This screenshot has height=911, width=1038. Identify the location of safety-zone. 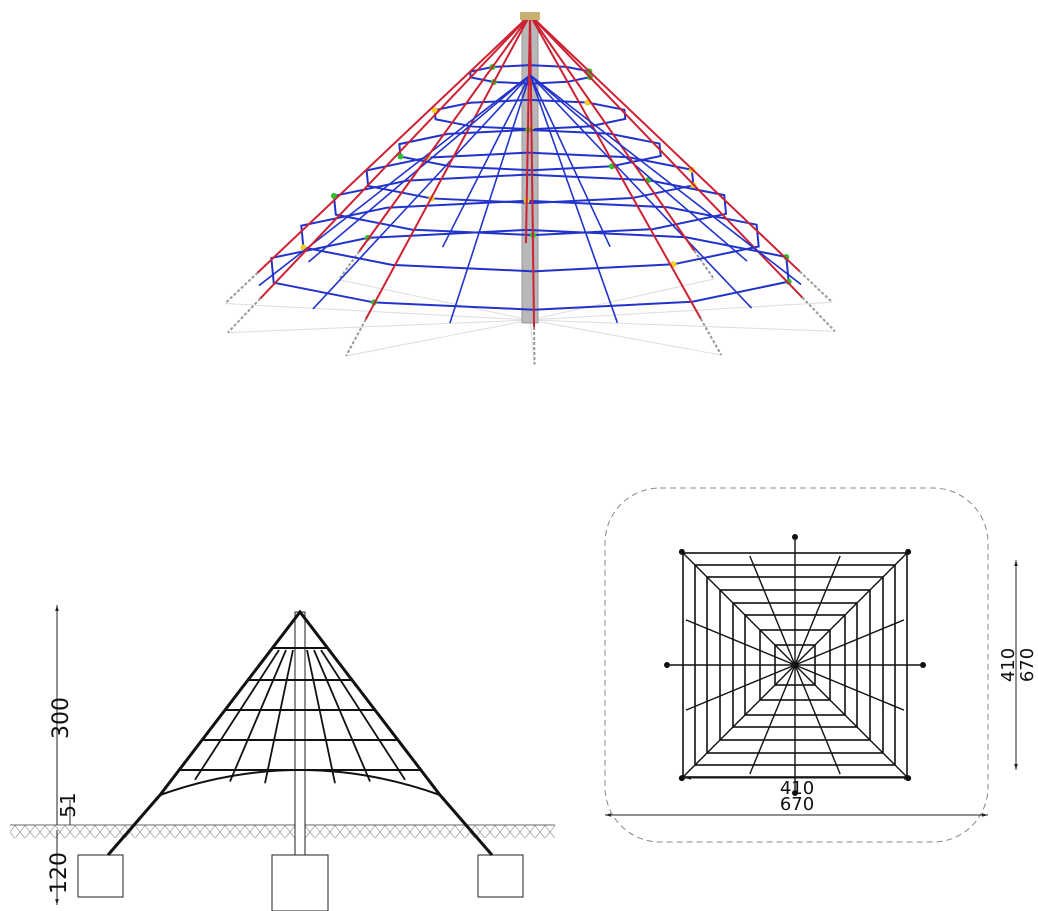
(796, 665).